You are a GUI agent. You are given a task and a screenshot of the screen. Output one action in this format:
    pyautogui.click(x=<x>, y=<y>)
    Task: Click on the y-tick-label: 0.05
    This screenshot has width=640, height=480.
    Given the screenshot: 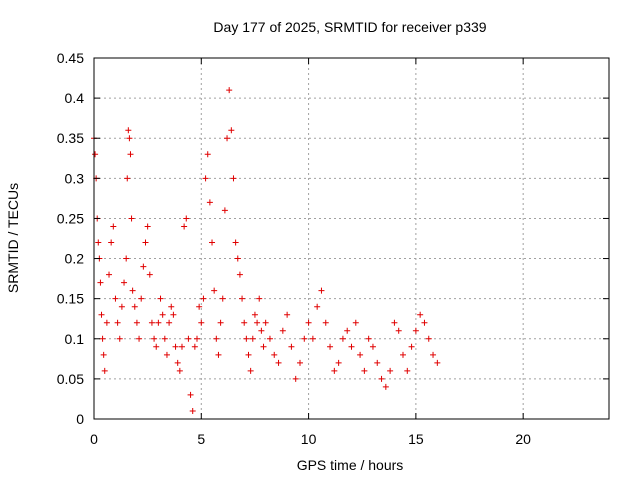 What is the action you would take?
    pyautogui.click(x=70, y=379)
    